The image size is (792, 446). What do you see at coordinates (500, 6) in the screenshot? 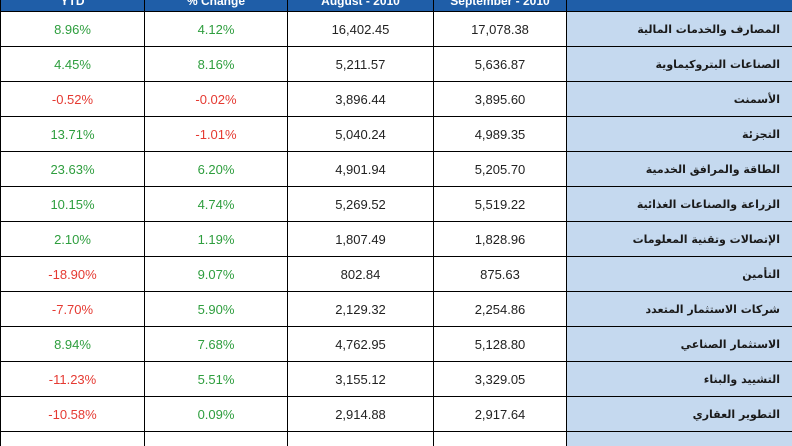
I see `header-september: September - 2010` at bounding box center [500, 6].